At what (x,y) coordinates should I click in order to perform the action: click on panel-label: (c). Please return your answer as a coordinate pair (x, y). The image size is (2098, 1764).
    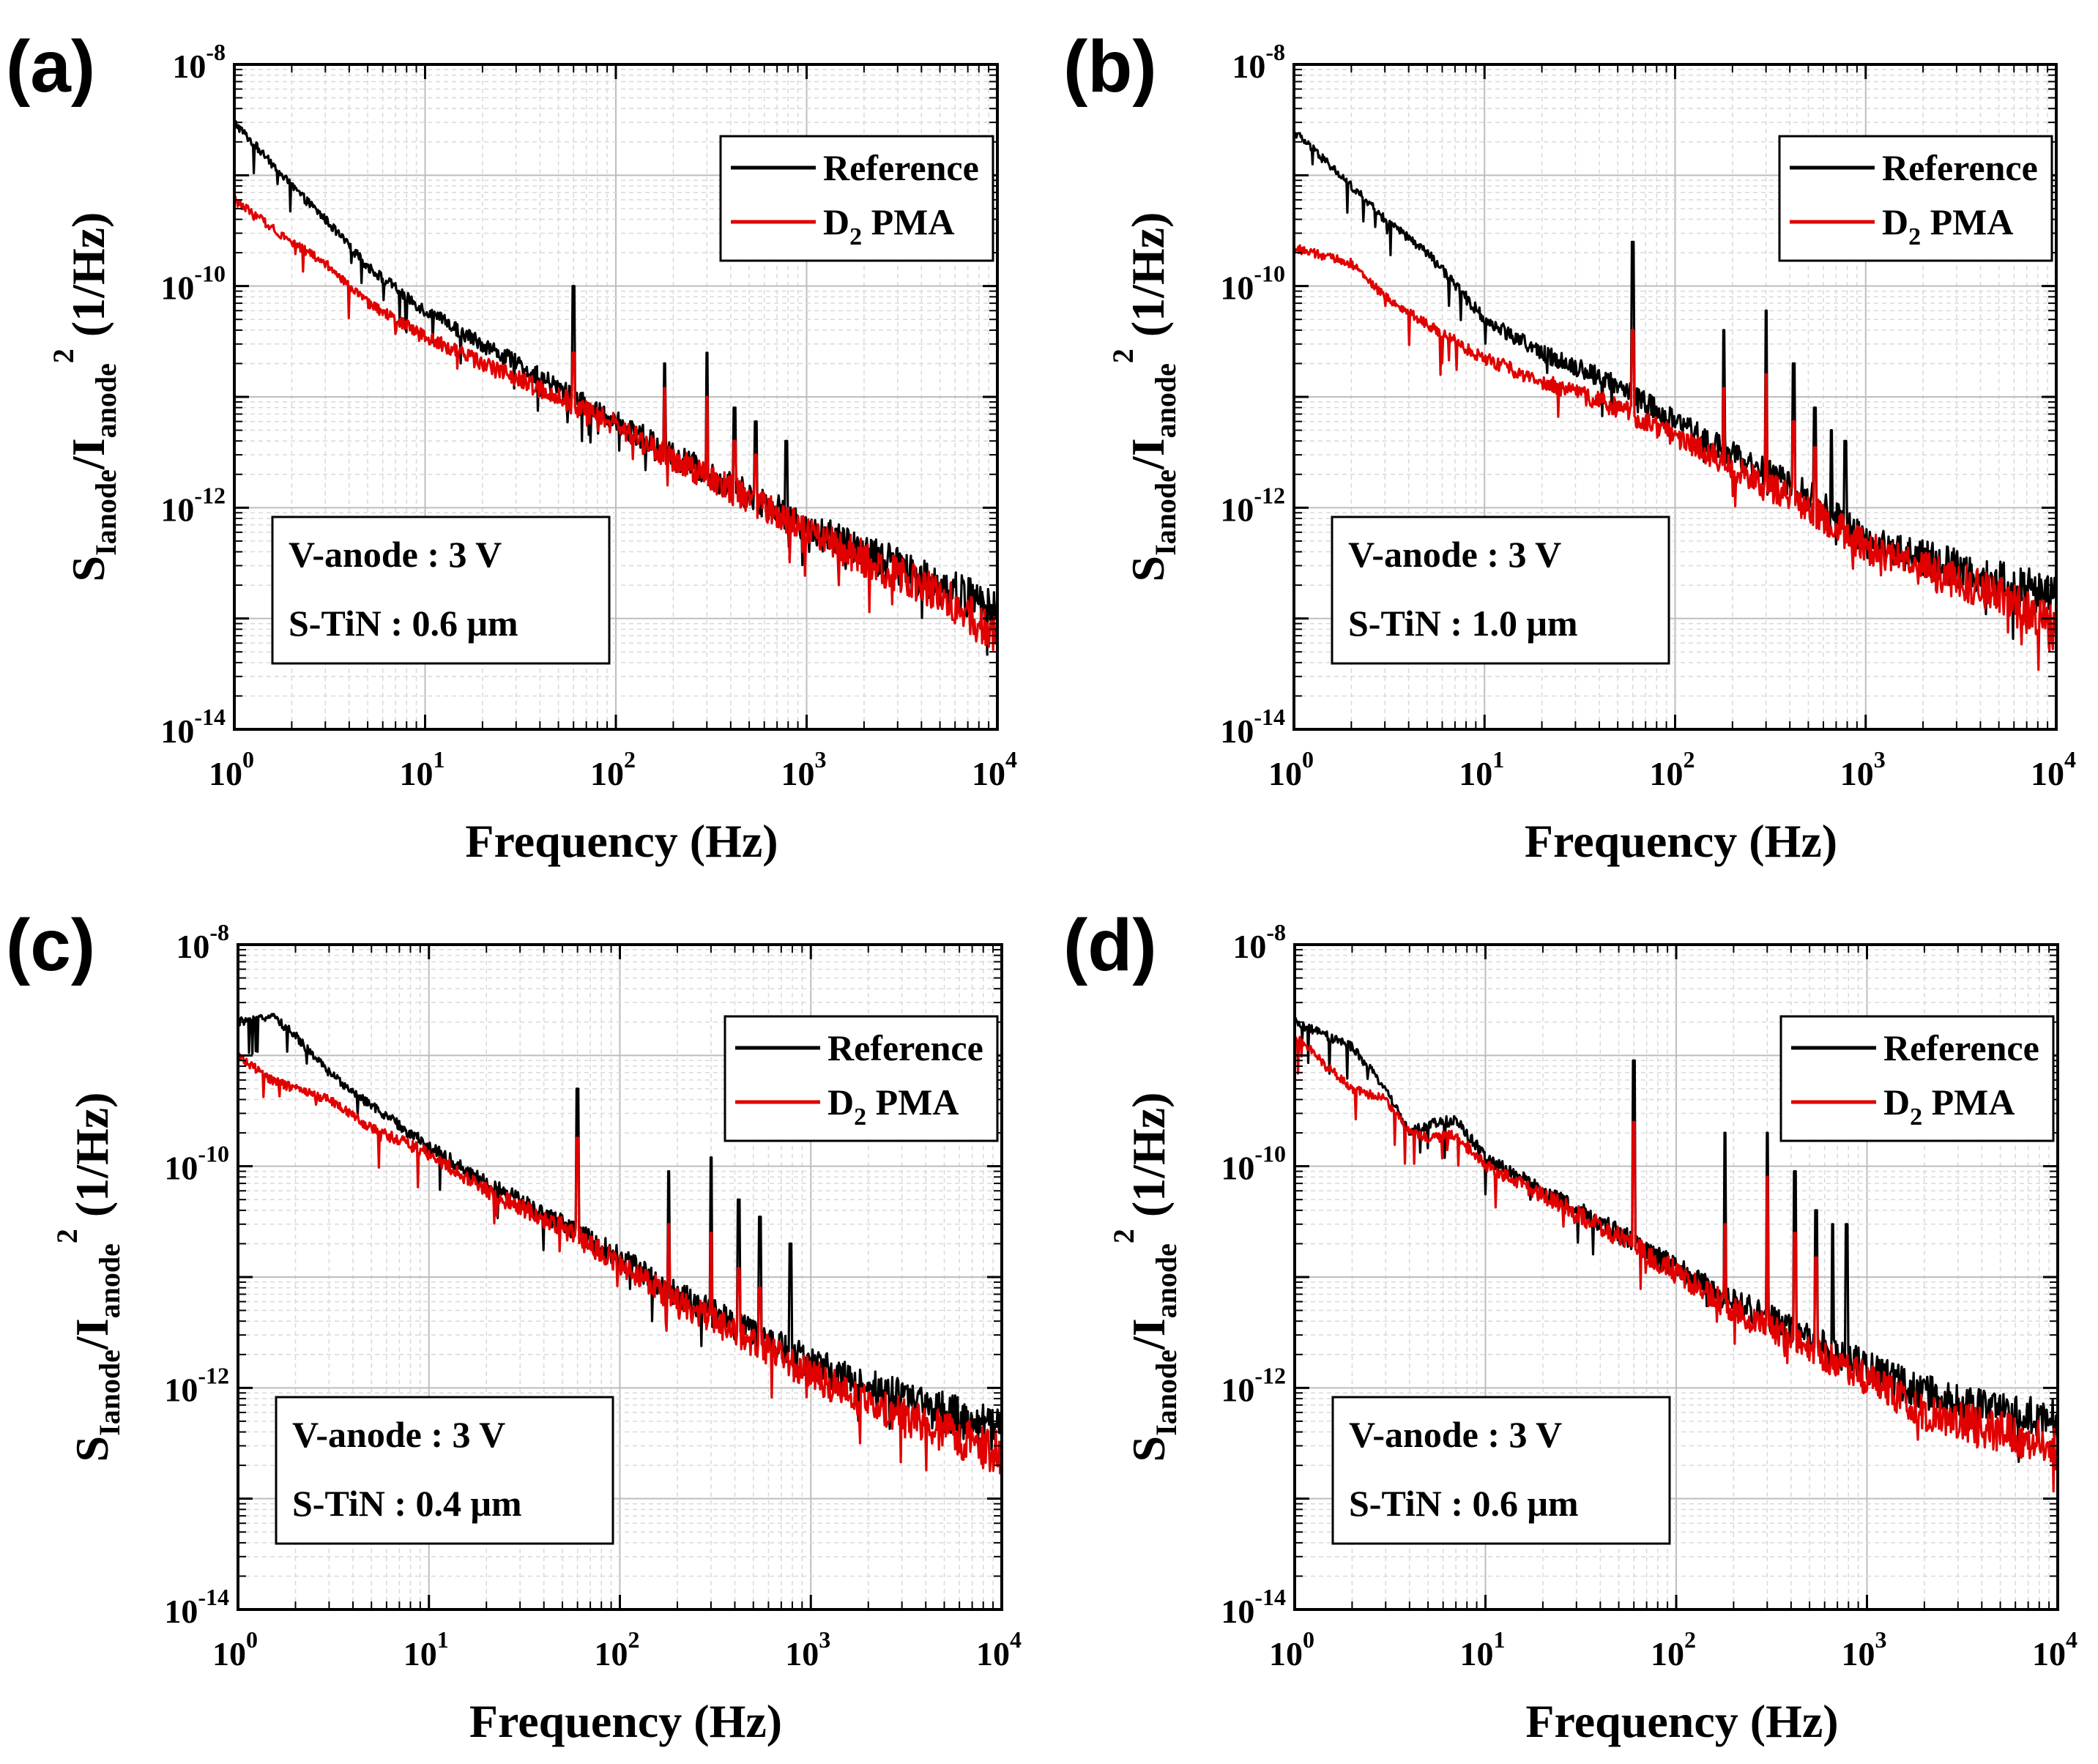
    Looking at the image, I should click on (50, 945).